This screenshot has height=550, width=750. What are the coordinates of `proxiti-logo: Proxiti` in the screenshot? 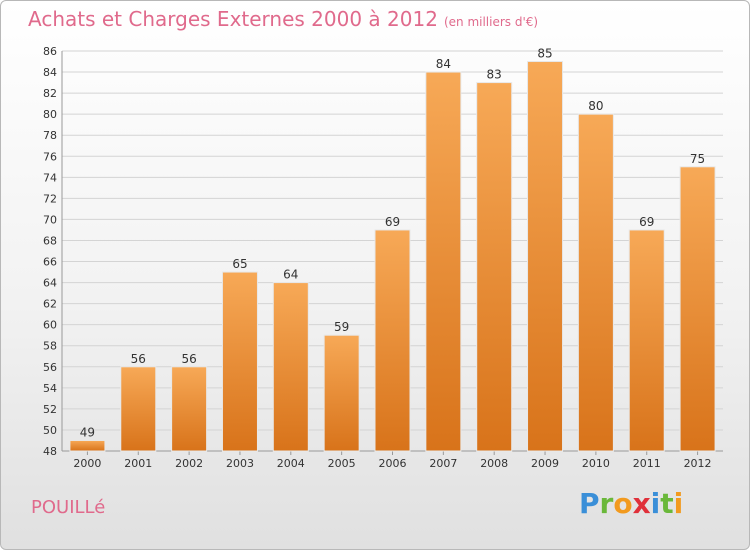 It's located at (631, 503).